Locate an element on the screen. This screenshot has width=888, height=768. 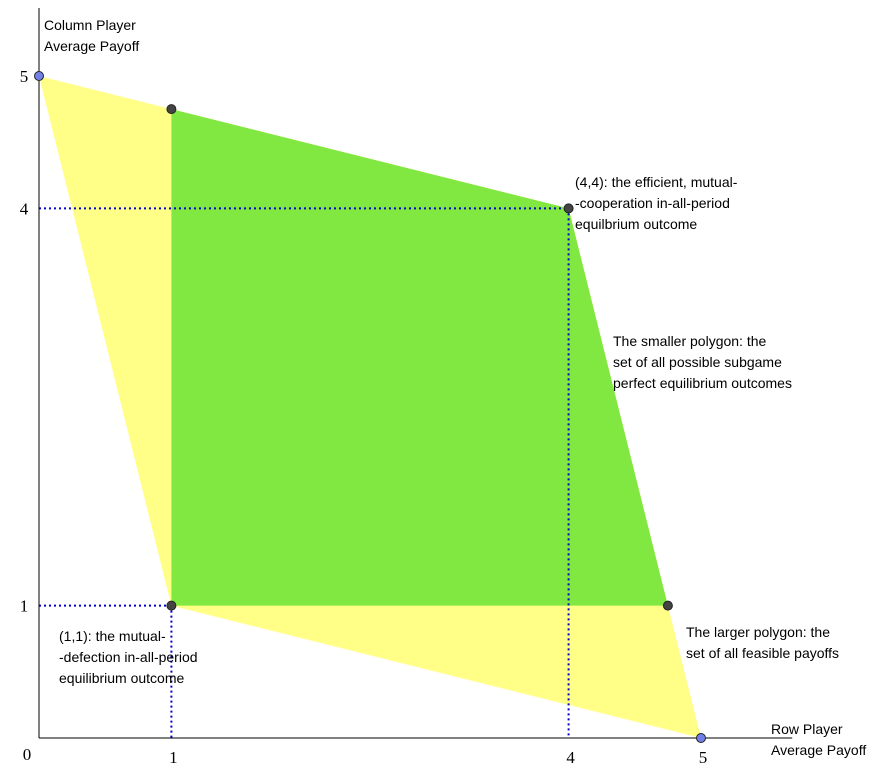
x-axis-label: Row Player Average Payoff is located at coordinates (819, 739).